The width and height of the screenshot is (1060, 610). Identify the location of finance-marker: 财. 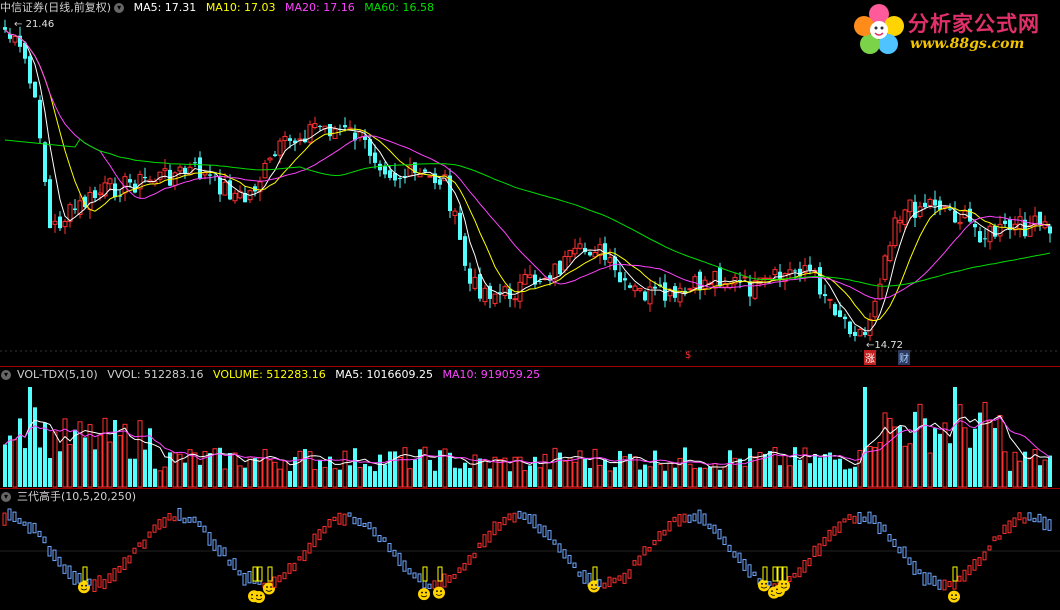
(904, 357).